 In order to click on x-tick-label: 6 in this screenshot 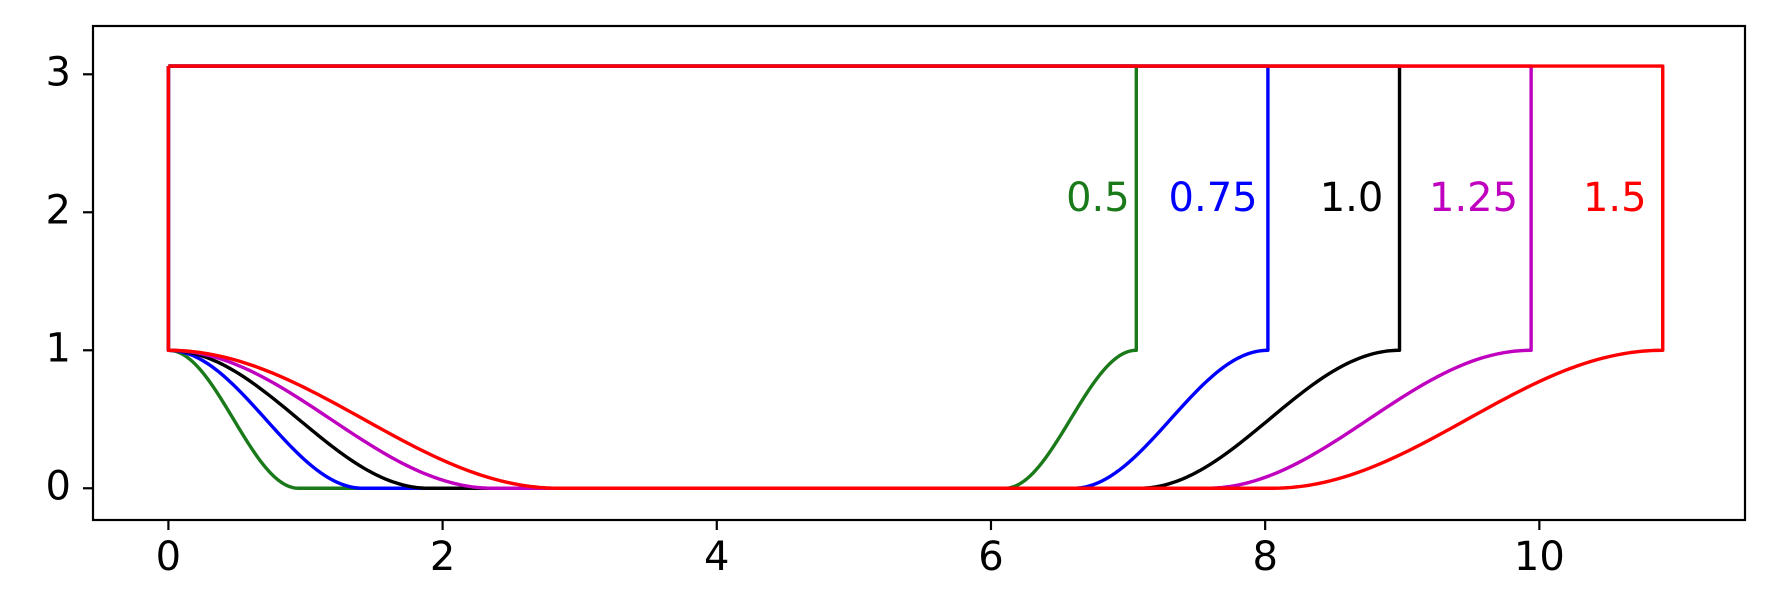, I will do `click(990, 557)`.